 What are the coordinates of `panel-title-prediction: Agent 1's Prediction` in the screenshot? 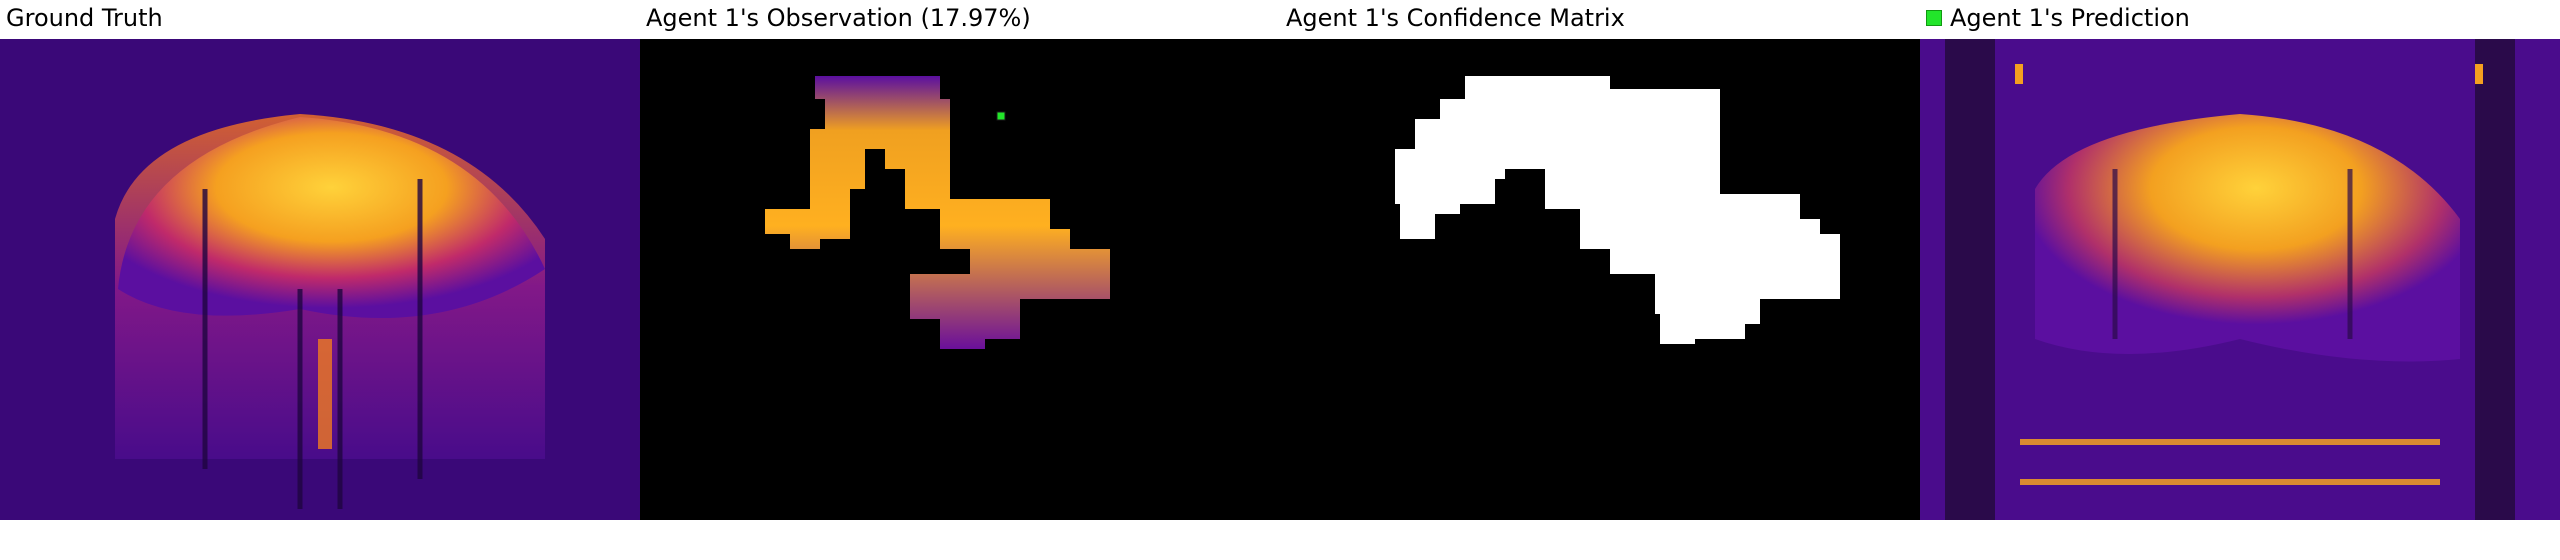 It's located at (2058, 18).